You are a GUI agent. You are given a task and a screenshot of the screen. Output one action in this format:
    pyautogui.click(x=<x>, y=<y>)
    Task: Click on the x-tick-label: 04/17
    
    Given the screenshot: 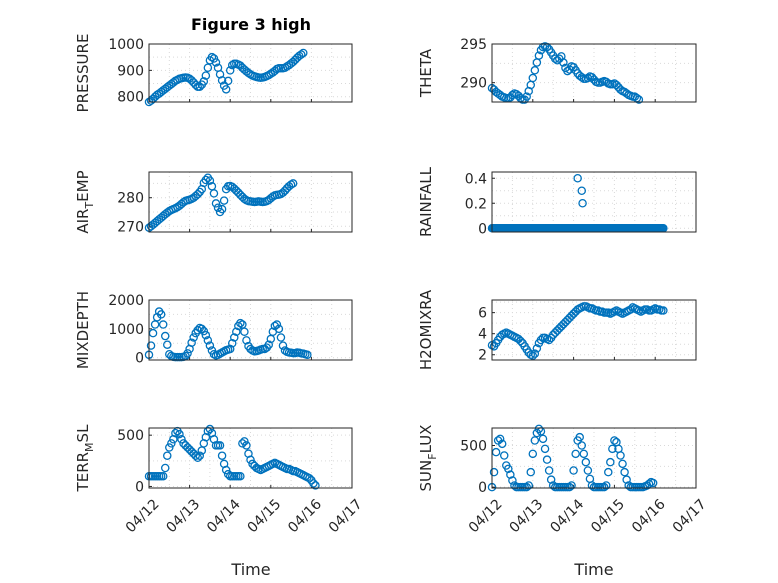 What is the action you would take?
    pyautogui.click(x=690, y=516)
    